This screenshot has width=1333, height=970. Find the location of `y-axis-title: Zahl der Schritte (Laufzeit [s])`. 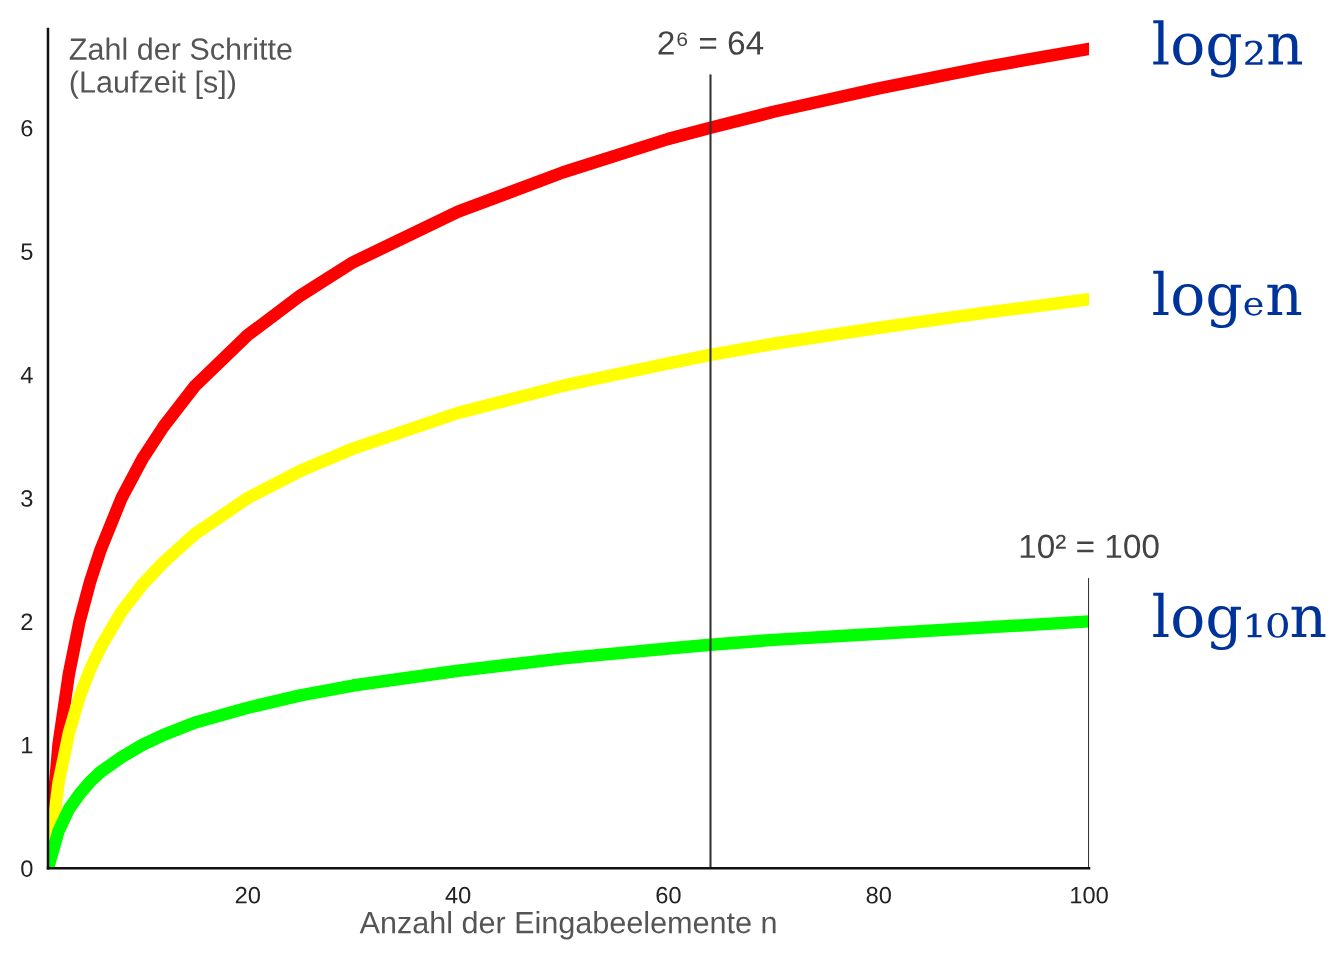

y-axis-title: Zahl der Schritte (Laufzeit [s]) is located at coordinates (180, 68).